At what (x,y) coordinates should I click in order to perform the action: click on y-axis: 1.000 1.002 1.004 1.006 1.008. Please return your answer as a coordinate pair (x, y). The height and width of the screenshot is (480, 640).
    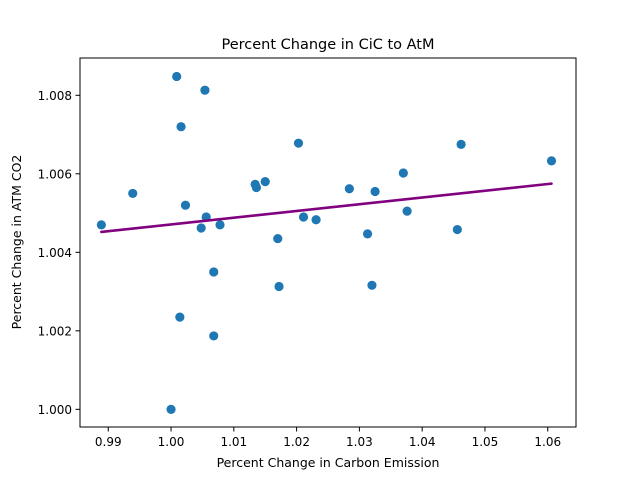
    Looking at the image, I should click on (59, 253).